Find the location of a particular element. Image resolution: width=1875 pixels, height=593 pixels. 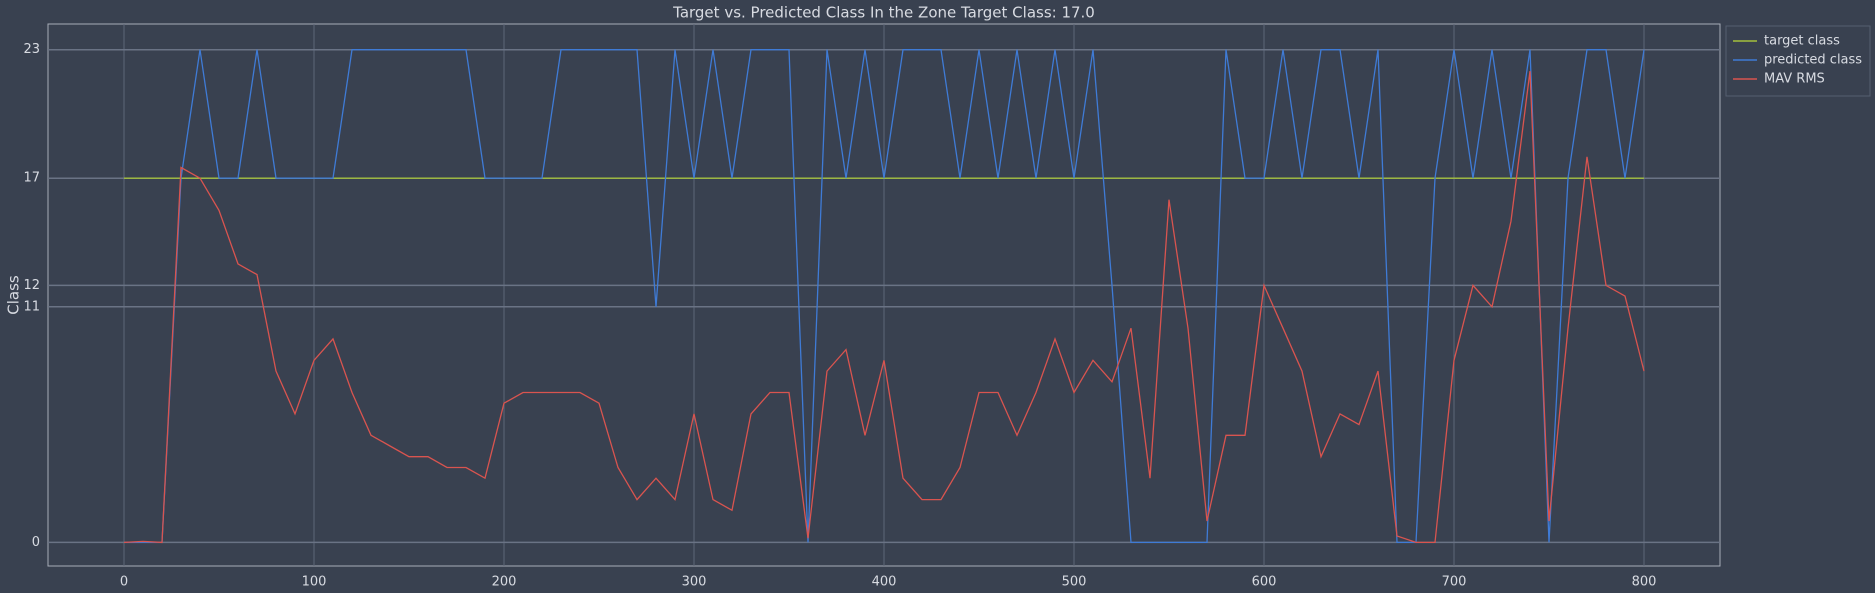

y-axis-label: Class is located at coordinates (14, 295).